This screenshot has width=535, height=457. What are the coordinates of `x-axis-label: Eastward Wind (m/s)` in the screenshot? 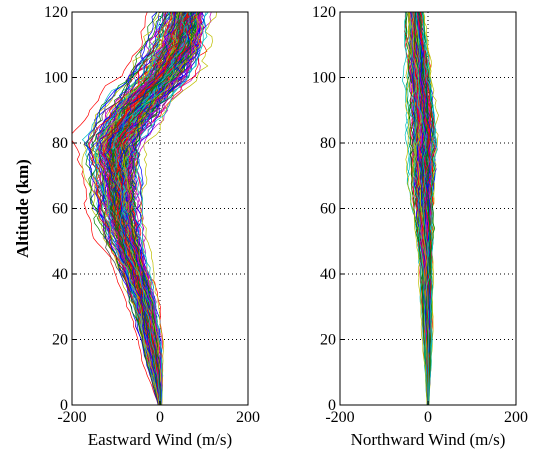 It's located at (160, 439).